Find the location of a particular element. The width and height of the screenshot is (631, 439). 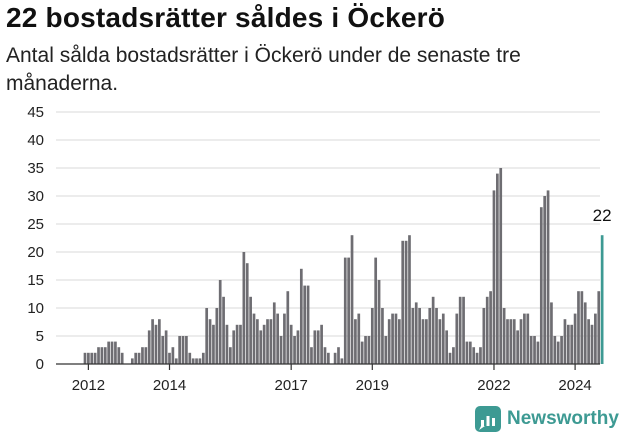

y-tick-label: 40 is located at coordinates (35, 140).